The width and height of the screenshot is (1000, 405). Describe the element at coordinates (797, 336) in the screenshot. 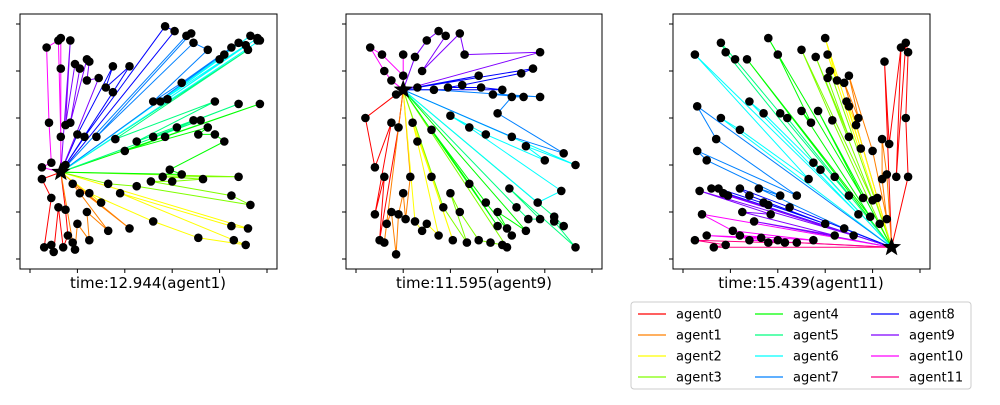

I see `legend-entry-agent5: agent5` at that location.